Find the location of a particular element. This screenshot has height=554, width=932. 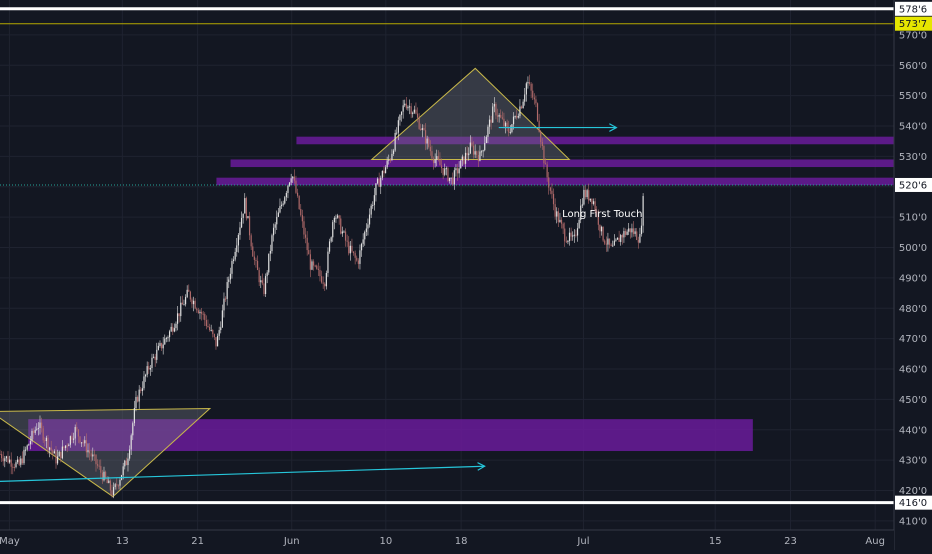

y-tick-label: 480'0 is located at coordinates (913, 309).